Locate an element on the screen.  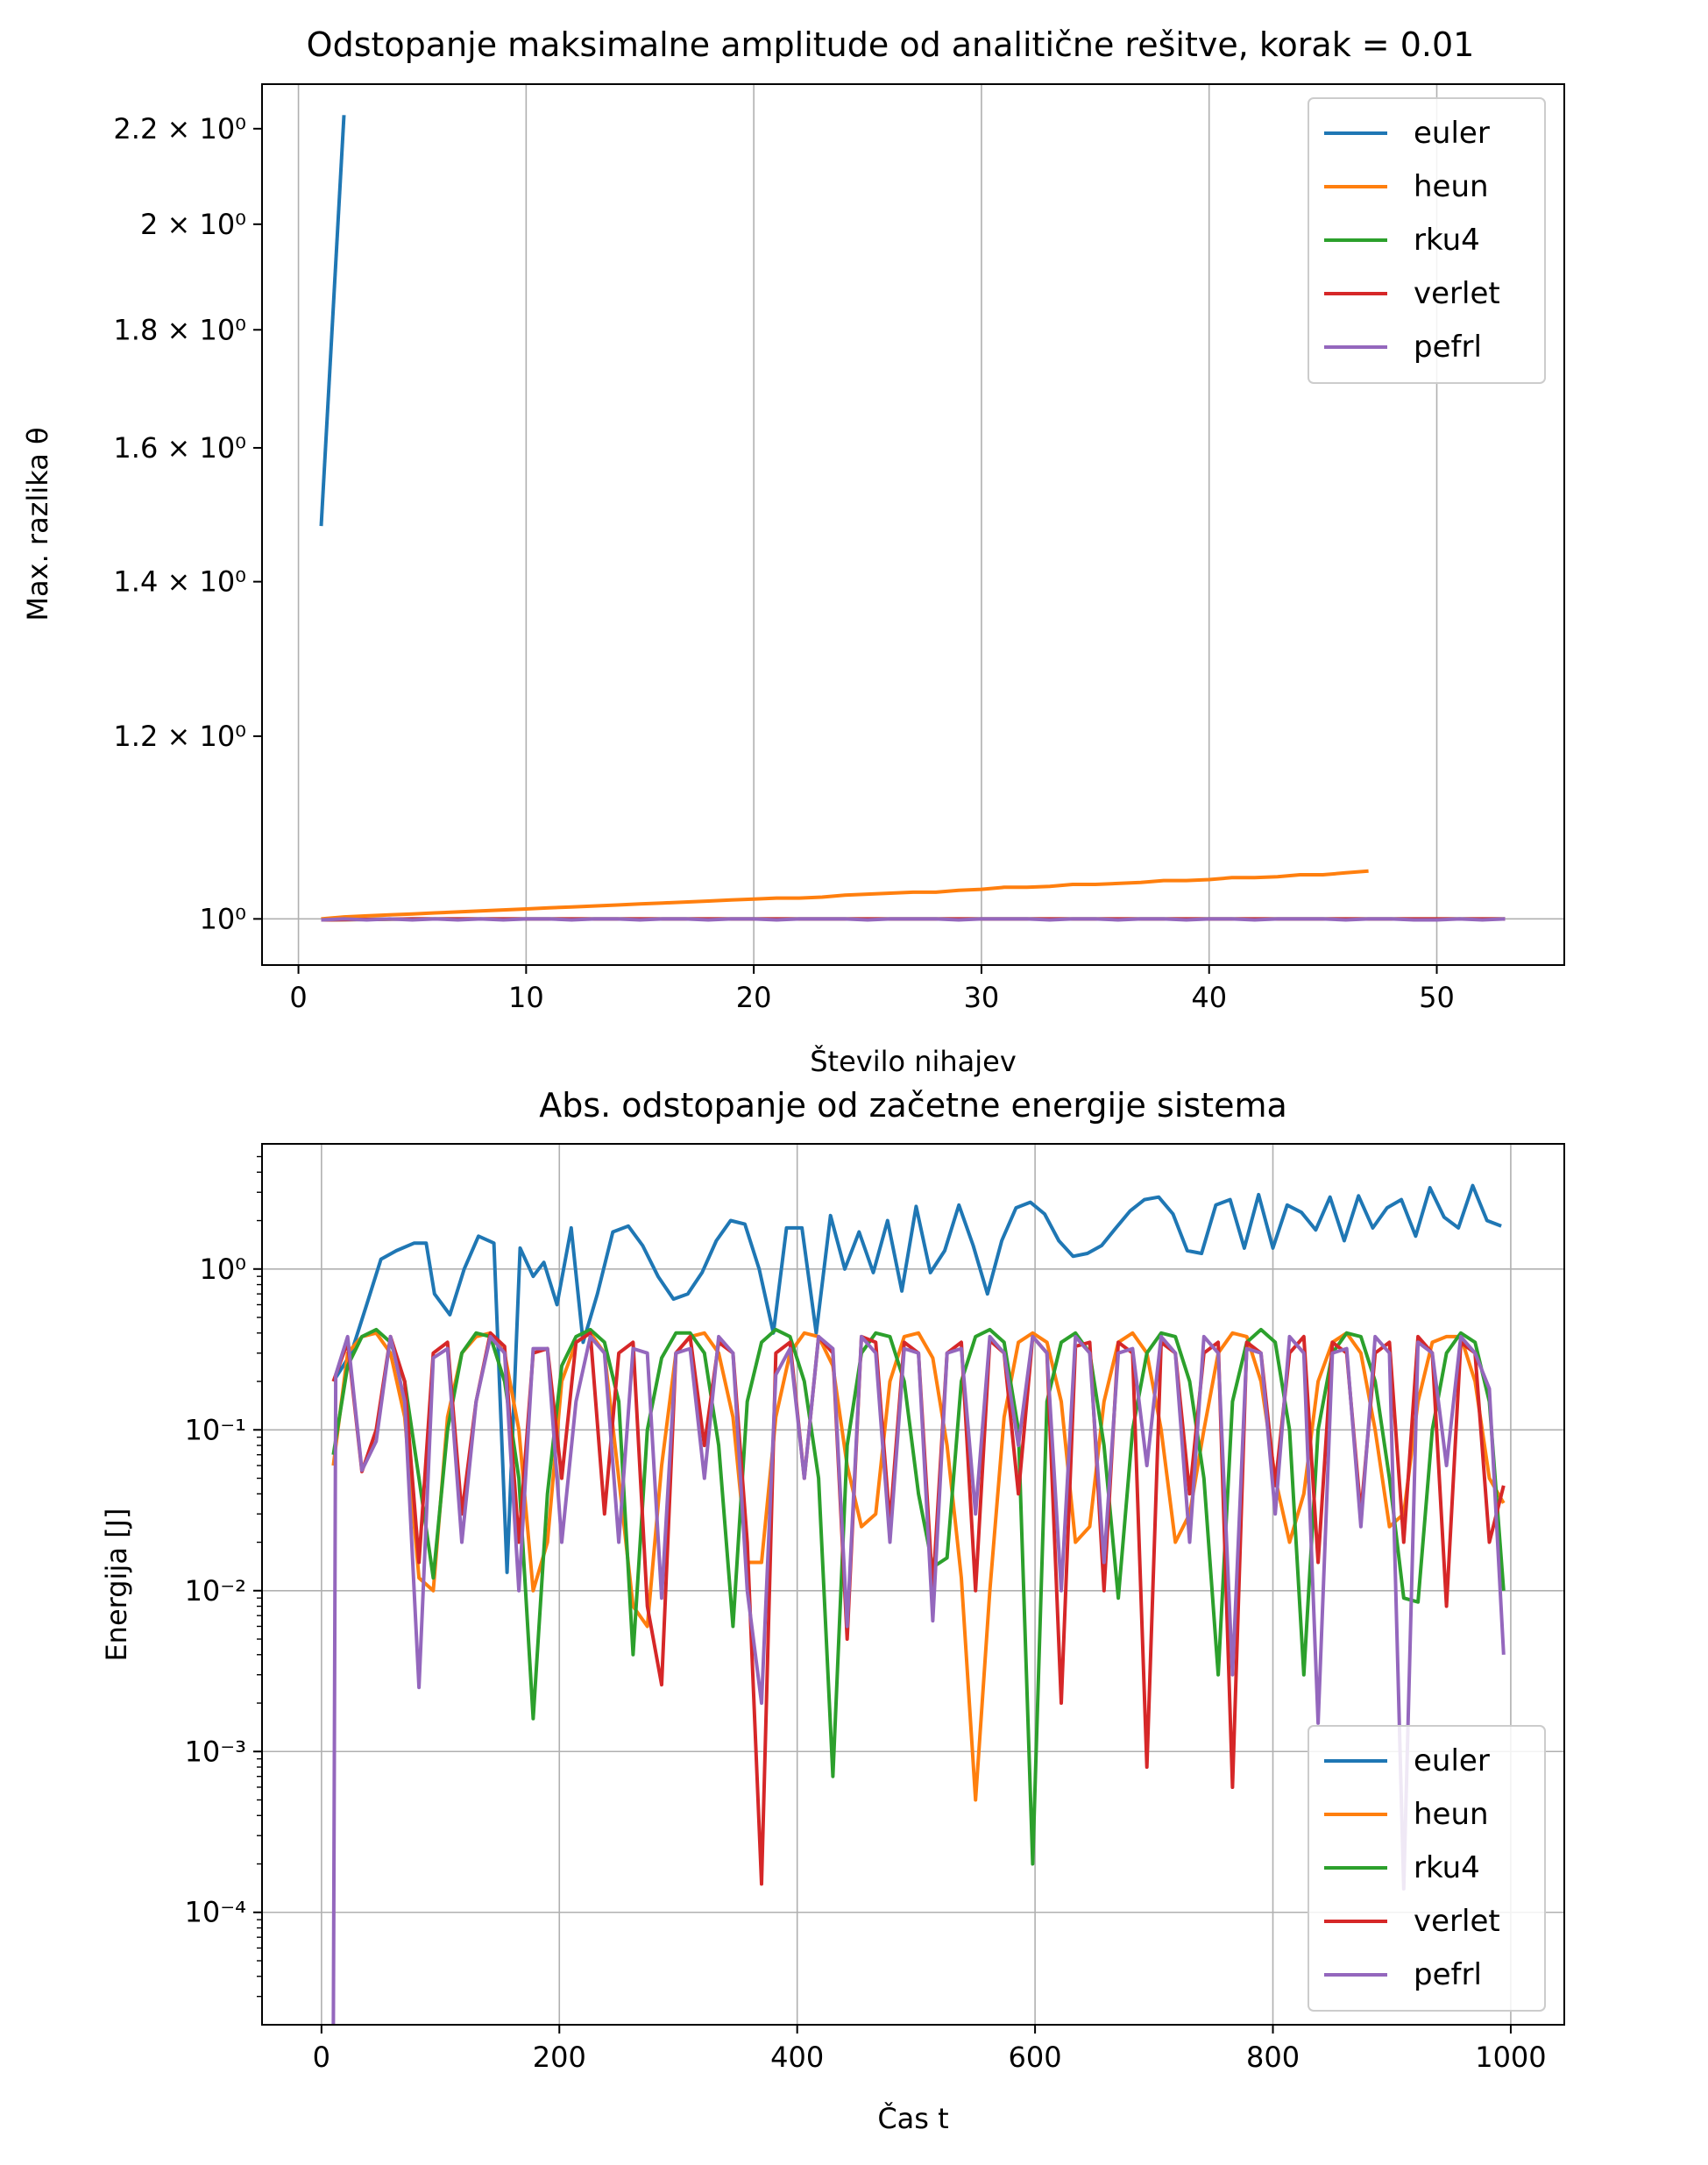
x-tick-label: 30 is located at coordinates (982, 997).